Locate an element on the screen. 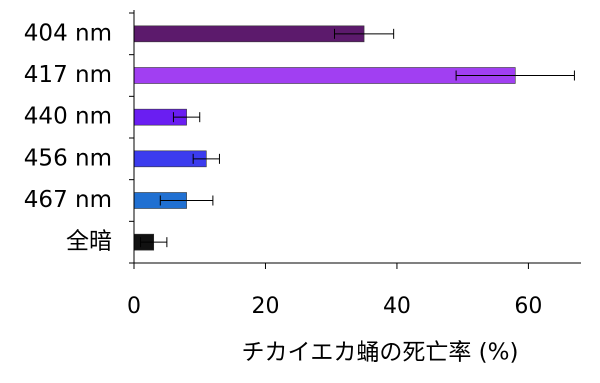 The width and height of the screenshot is (600, 383). y-tick-label: 404 nm is located at coordinates (68, 33).